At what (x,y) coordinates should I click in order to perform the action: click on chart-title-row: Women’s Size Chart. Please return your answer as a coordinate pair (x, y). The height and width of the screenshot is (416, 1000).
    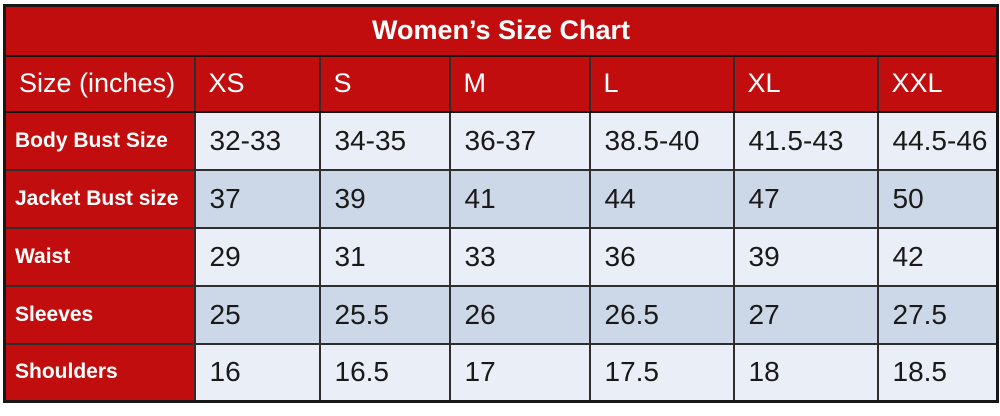
    Looking at the image, I should click on (501, 30).